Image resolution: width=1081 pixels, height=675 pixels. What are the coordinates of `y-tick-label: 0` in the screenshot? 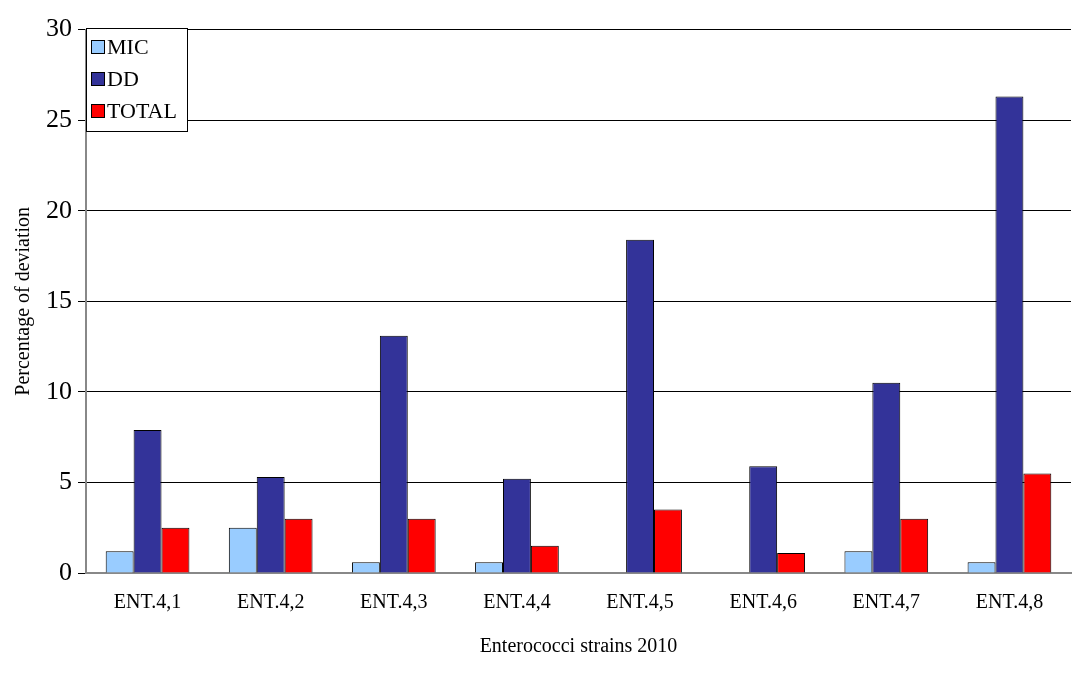 It's located at (65, 571).